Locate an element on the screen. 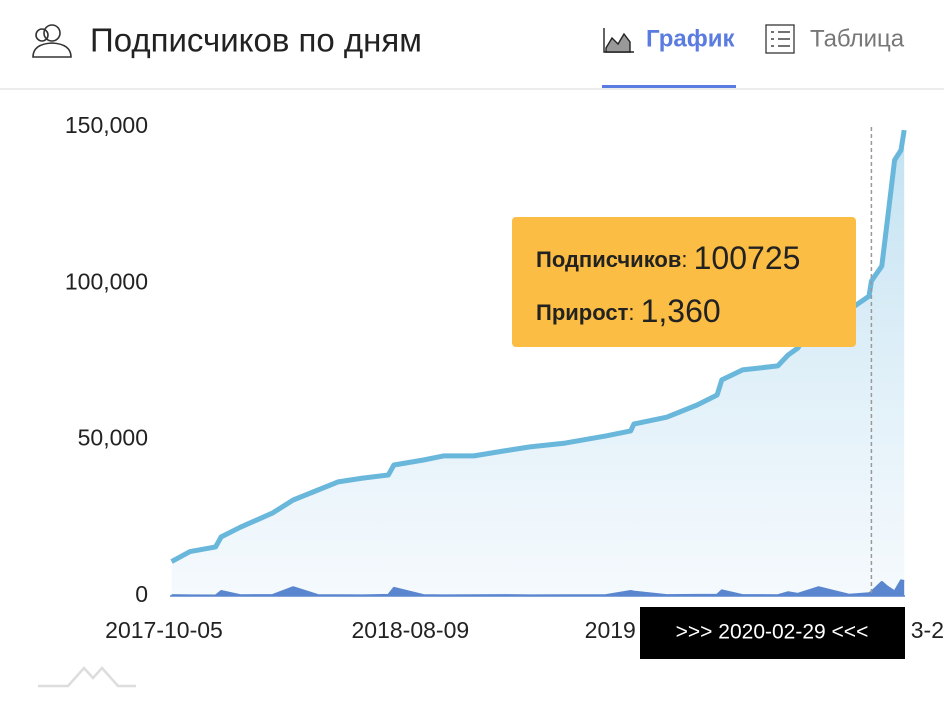 This screenshot has height=702, width=944. mini-chart-icon is located at coordinates (87, 677).